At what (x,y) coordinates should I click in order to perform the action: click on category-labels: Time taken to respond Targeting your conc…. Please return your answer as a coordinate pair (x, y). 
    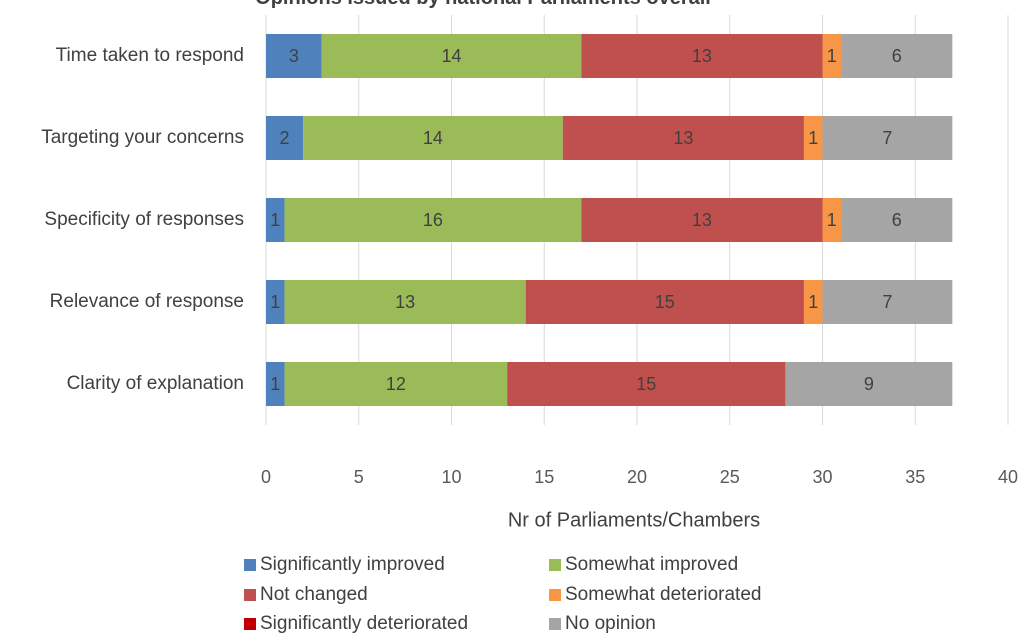
    Looking at the image, I should click on (142, 219).